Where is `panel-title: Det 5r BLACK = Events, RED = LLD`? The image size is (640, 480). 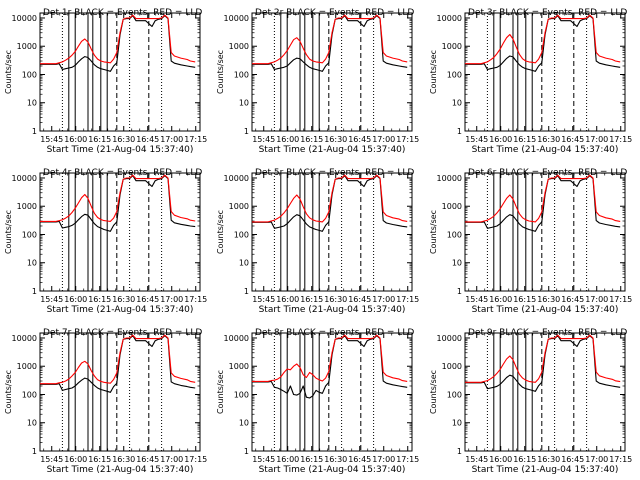
panel-title: Det 5r BLACK = Events, RED = LLD is located at coordinates (334, 173).